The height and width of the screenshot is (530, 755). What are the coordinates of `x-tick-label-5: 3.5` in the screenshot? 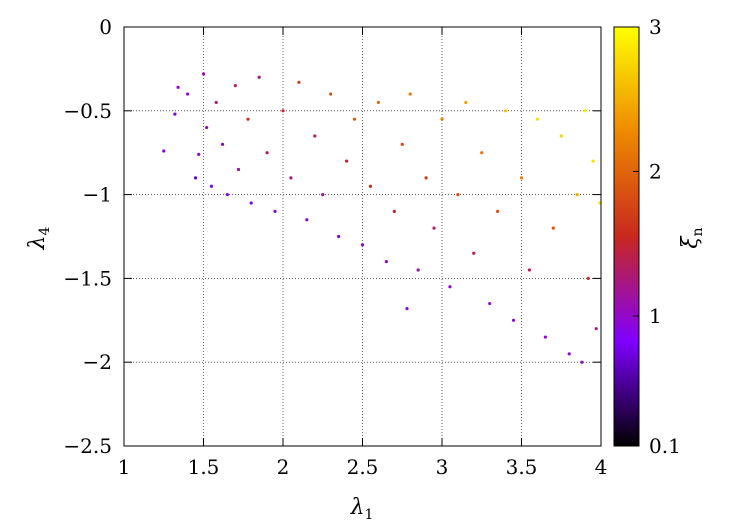 It's located at (522, 467).